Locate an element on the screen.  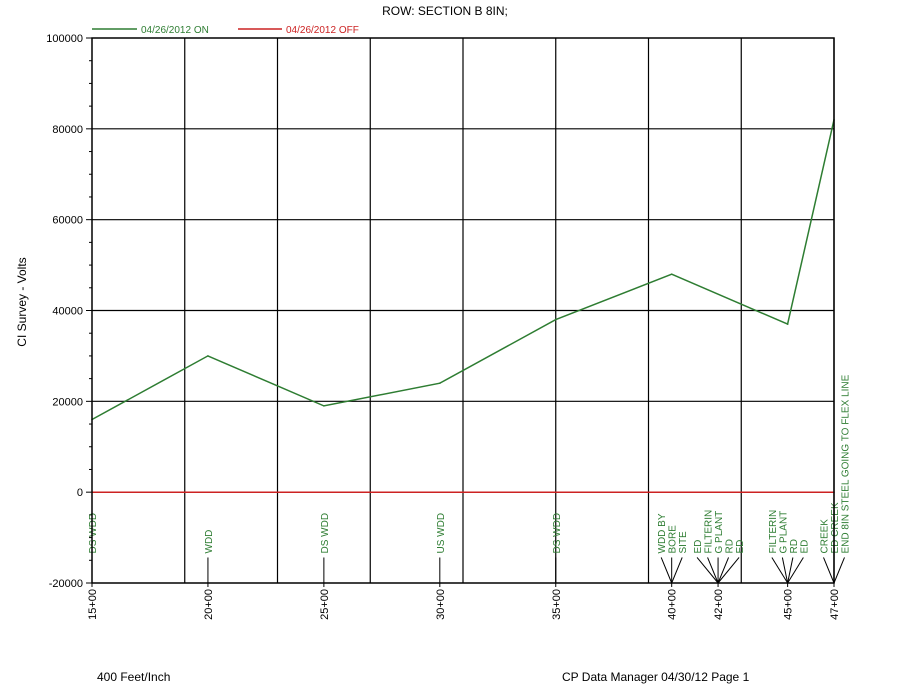
y-tick-label: 20000 is located at coordinates (67, 402).